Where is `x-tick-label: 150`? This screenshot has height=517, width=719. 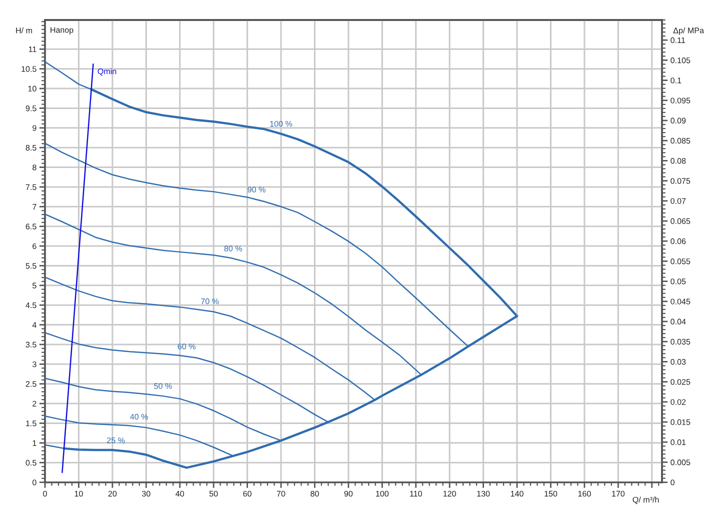 x-tick-label: 150 is located at coordinates (551, 493).